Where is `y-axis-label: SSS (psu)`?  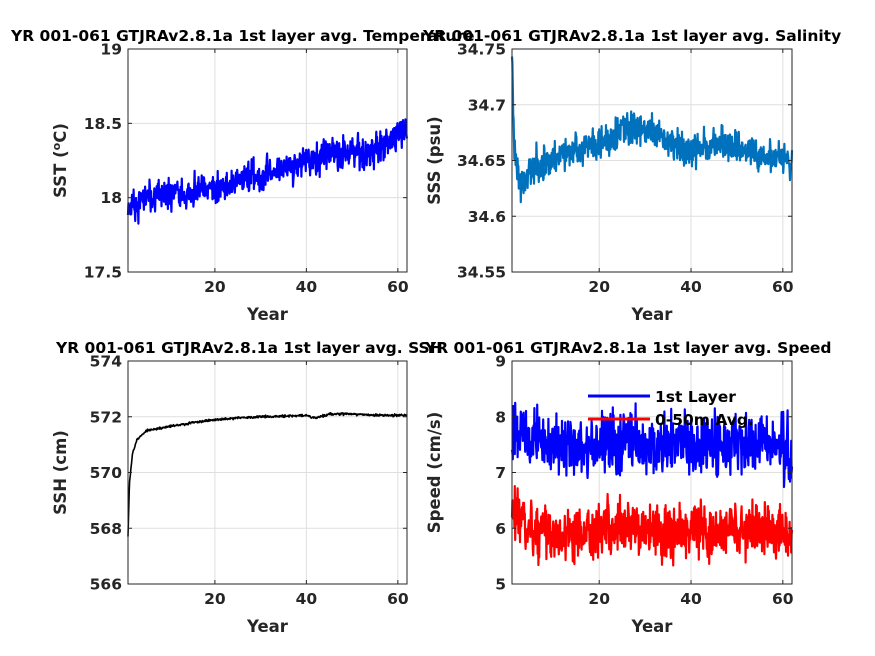
y-axis-label: SSS (psu) is located at coordinates (434, 160).